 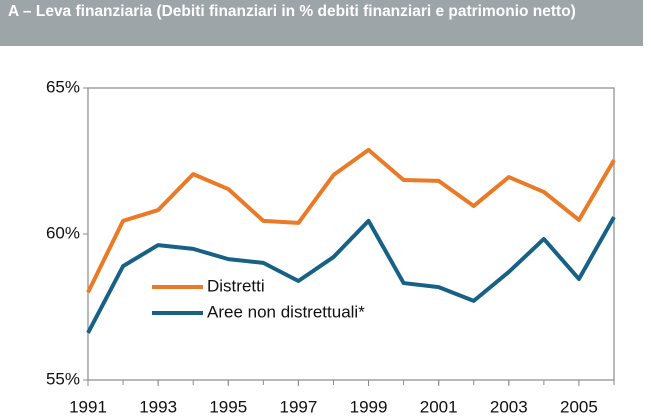 I want to click on x-tick-label: 2005, so click(x=579, y=406).